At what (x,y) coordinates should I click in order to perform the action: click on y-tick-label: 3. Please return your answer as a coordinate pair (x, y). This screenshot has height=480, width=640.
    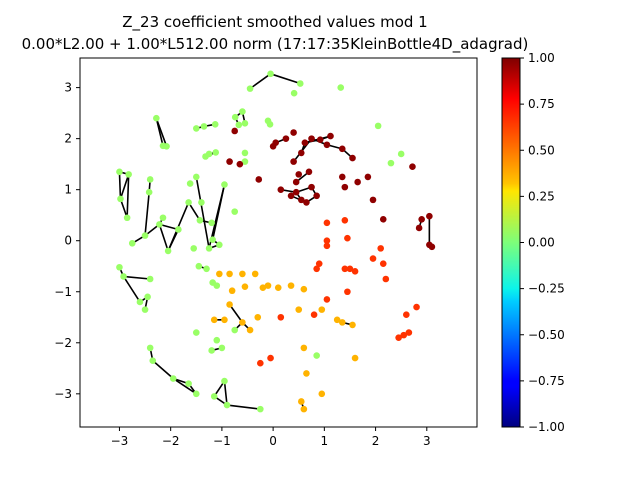
    Looking at the image, I should click on (68, 88).